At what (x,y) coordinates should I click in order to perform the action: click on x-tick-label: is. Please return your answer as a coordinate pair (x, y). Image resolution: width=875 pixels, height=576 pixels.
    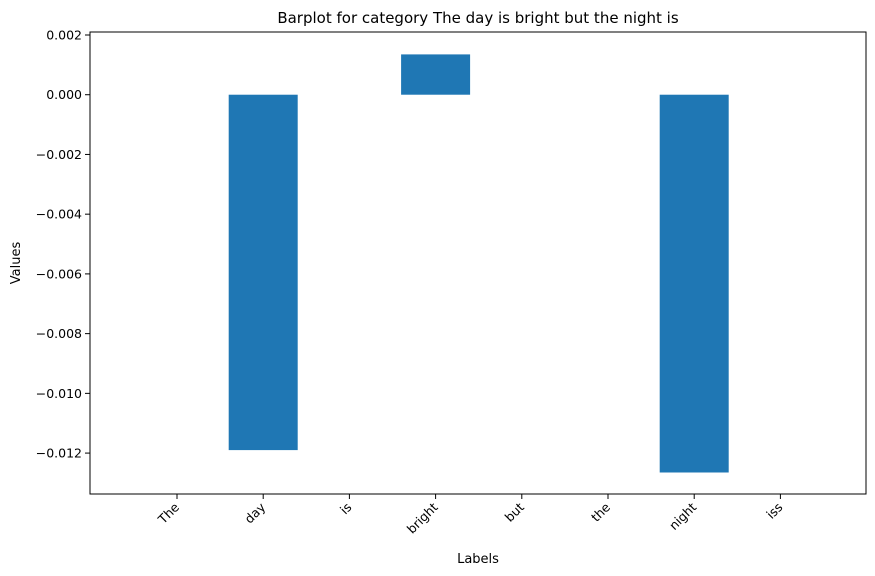
    Looking at the image, I should click on (346, 509).